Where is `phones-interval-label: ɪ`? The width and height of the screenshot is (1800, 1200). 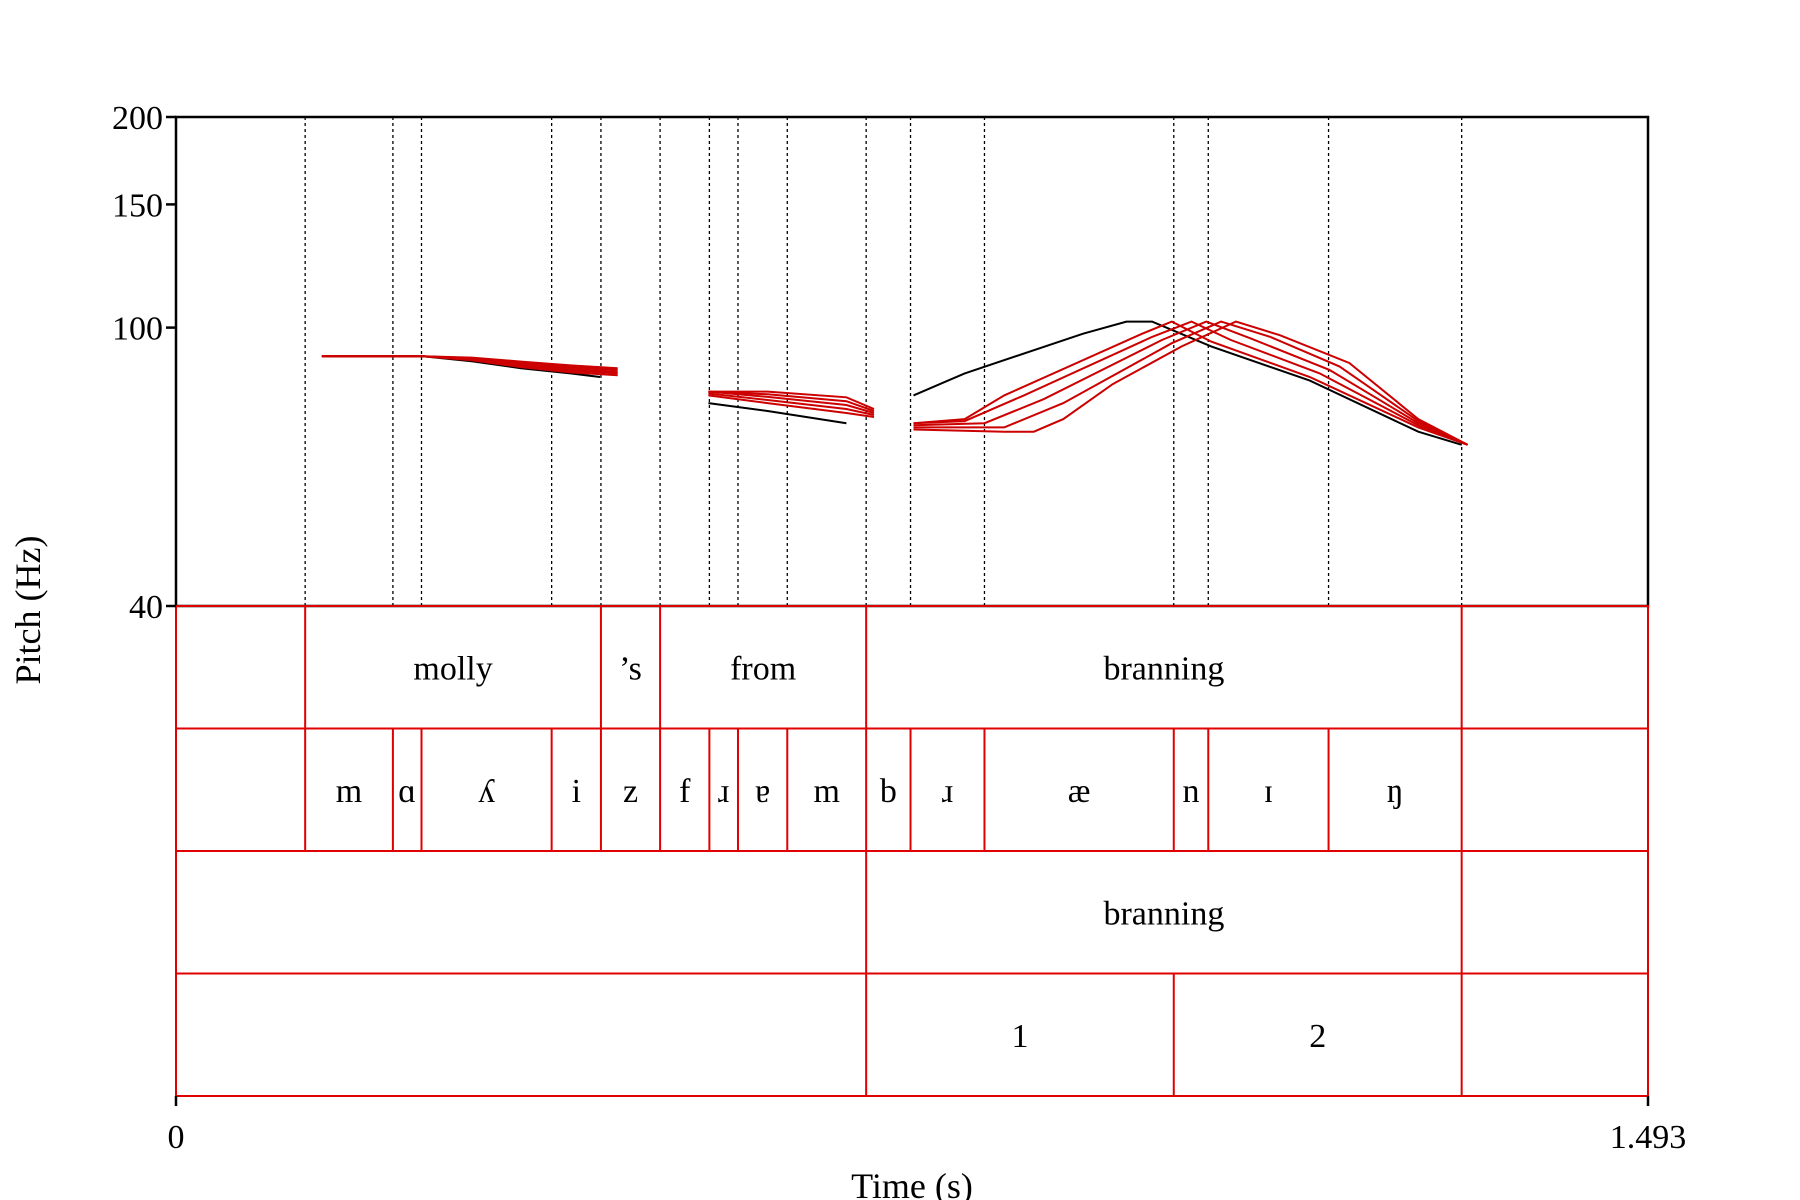
phones-interval-label: ɪ is located at coordinates (1268, 791).